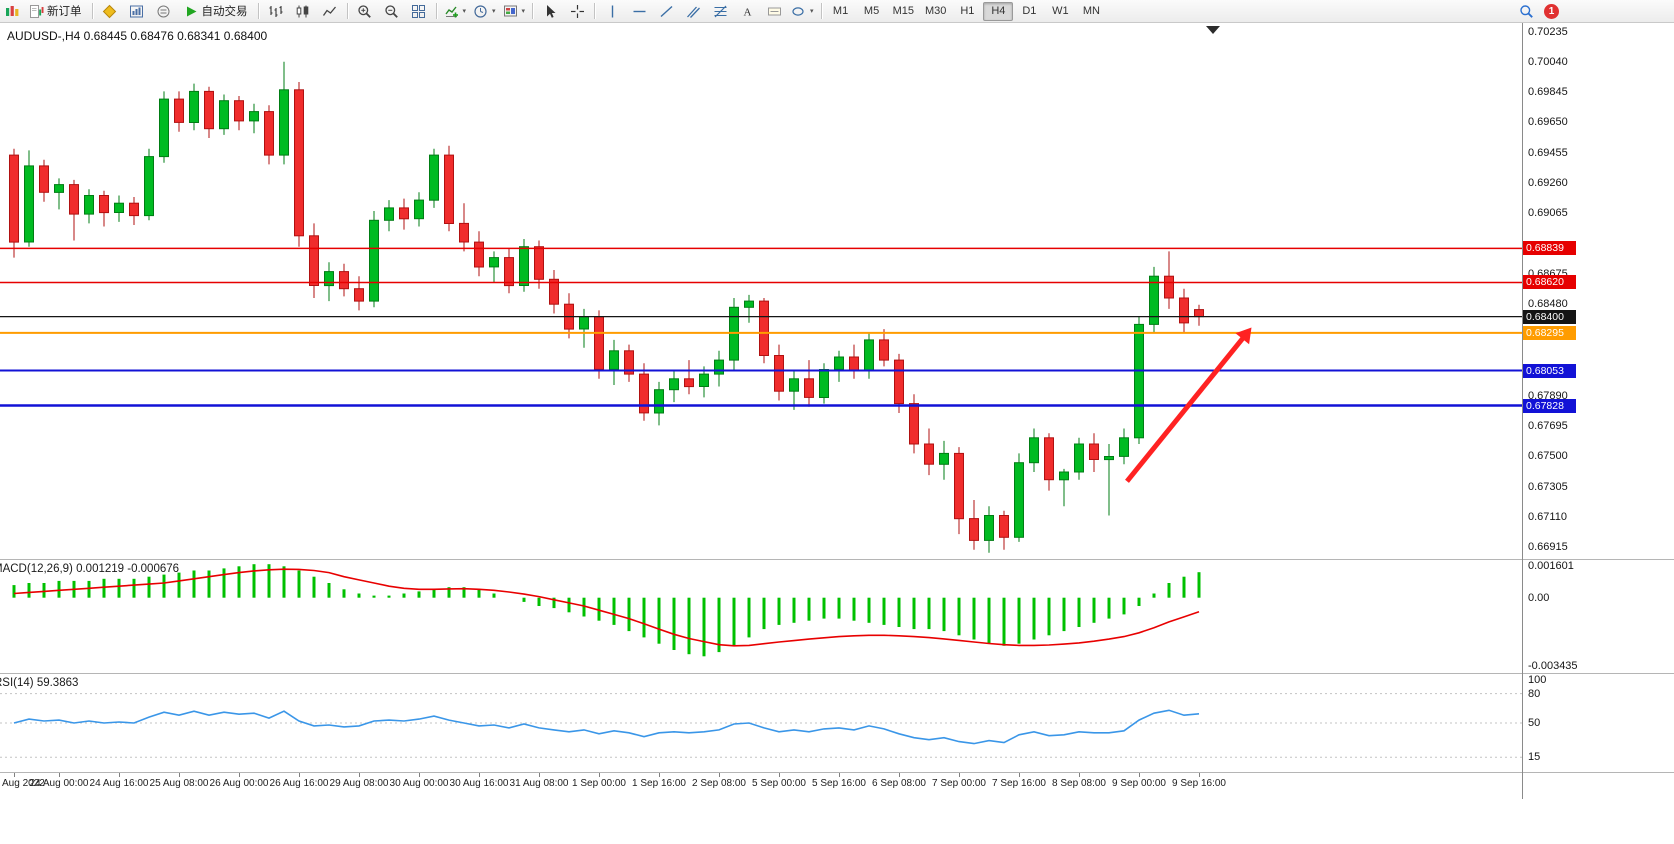 This screenshot has height=844, width=1674. I want to click on trendline-button, so click(666, 11).